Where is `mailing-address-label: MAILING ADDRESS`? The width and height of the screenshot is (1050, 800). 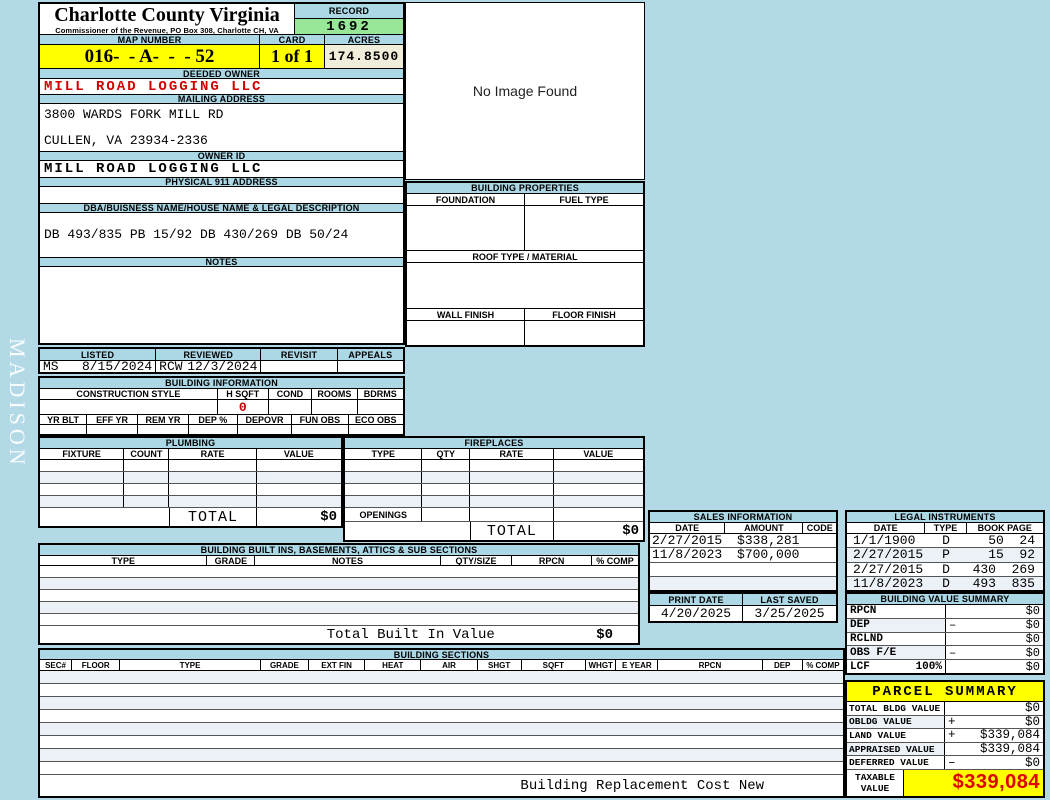 mailing-address-label: MAILING ADDRESS is located at coordinates (221, 99).